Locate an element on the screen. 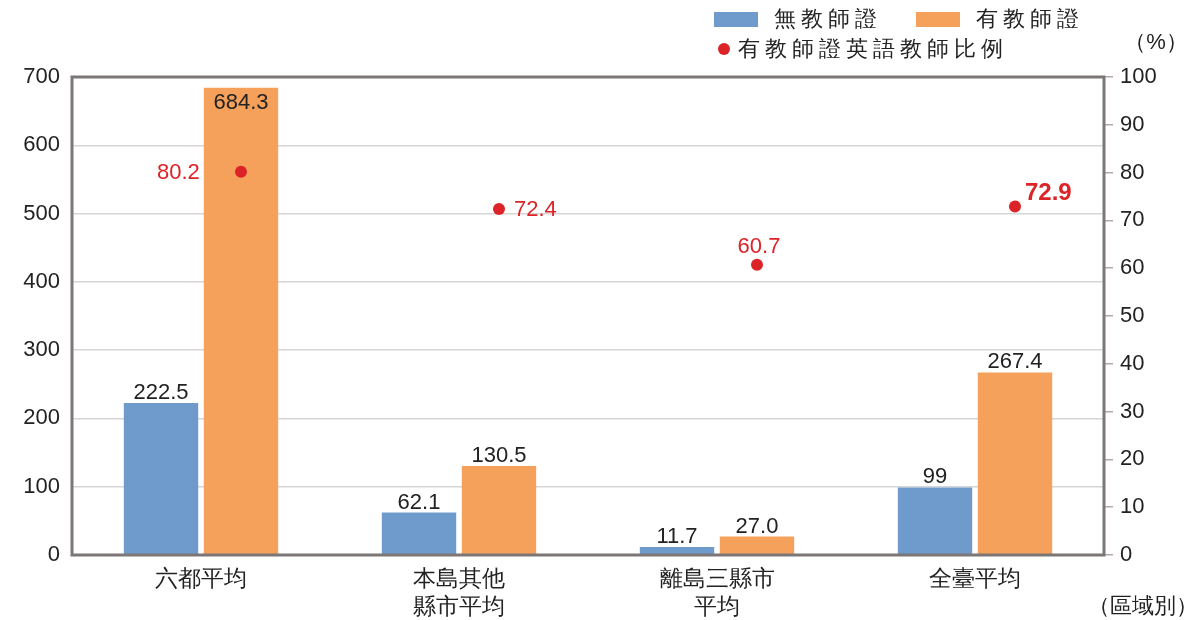 This screenshot has height=620, width=1202. y2-tick-label: 0 is located at coordinates (1126, 554).